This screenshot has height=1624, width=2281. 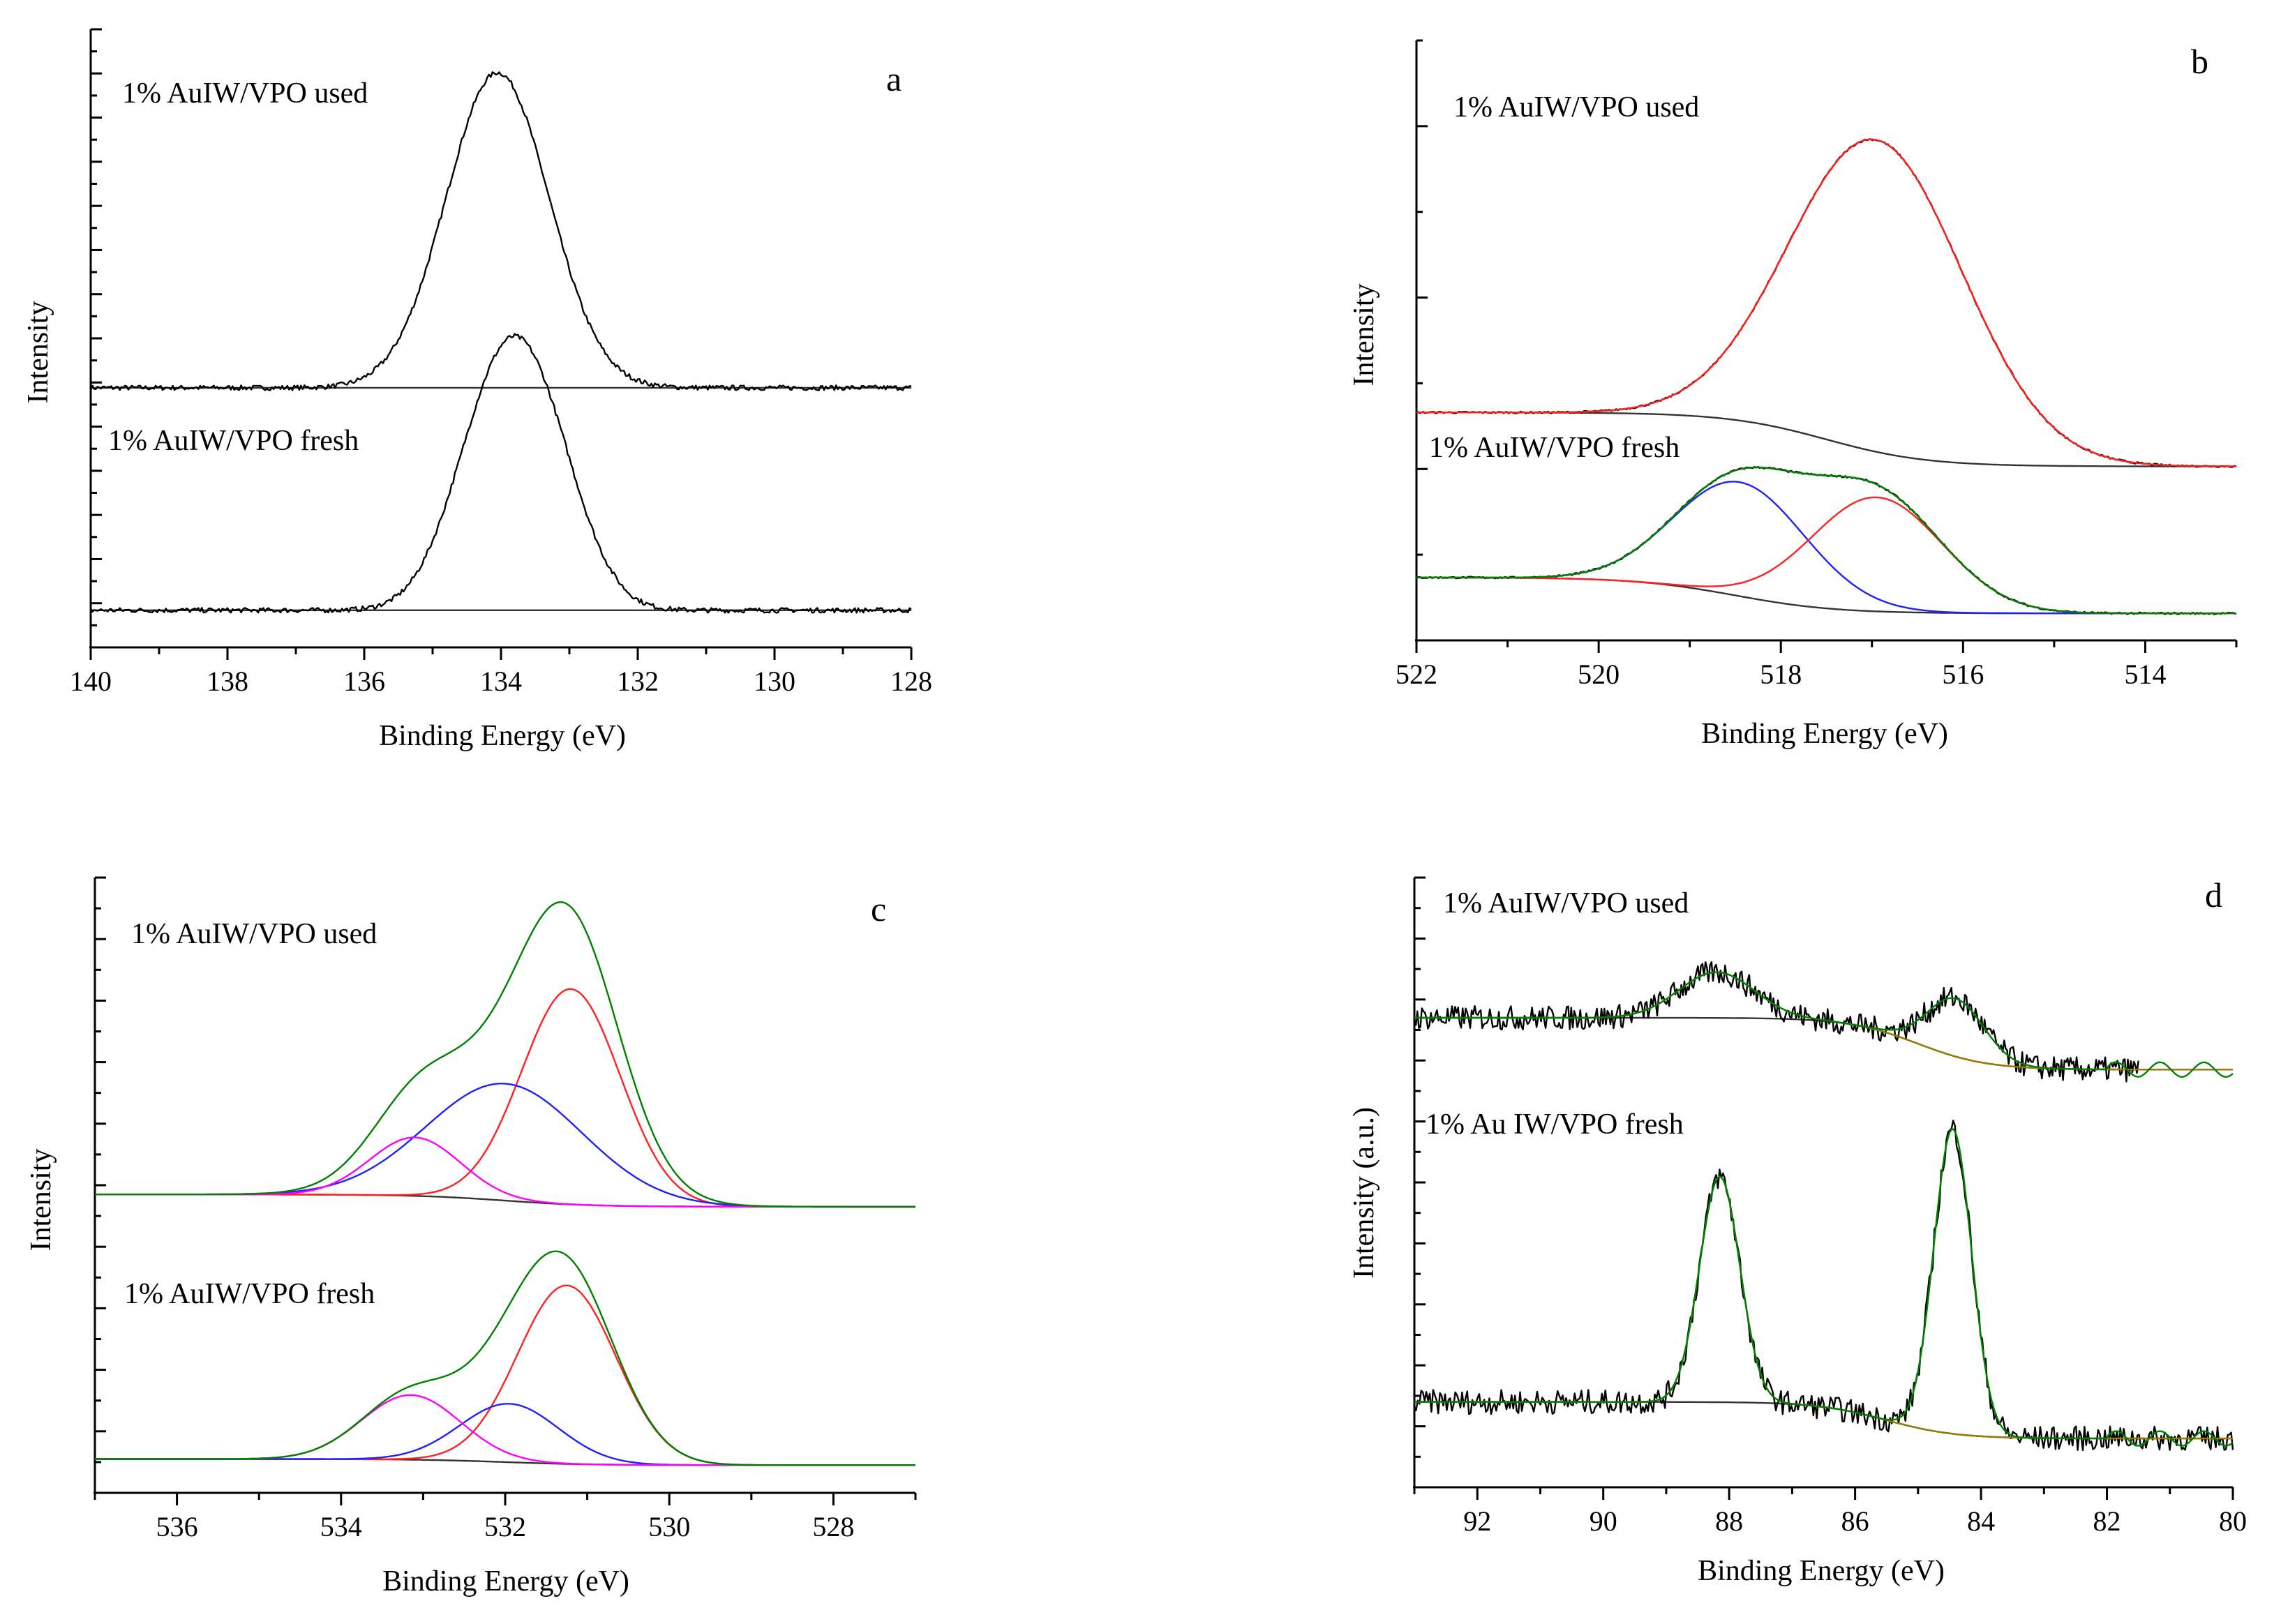 I want to click on x-tick-label: 136, so click(x=364, y=681).